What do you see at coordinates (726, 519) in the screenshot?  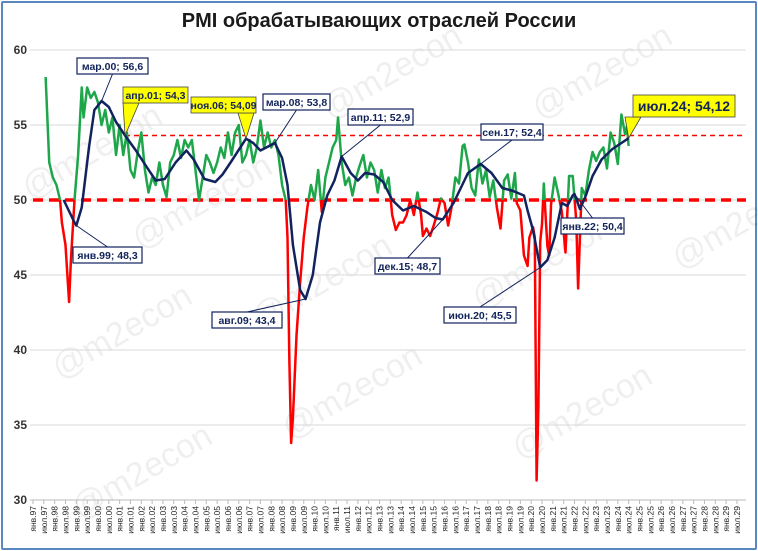 I see `x-tick-label: янв.29` at bounding box center [726, 519].